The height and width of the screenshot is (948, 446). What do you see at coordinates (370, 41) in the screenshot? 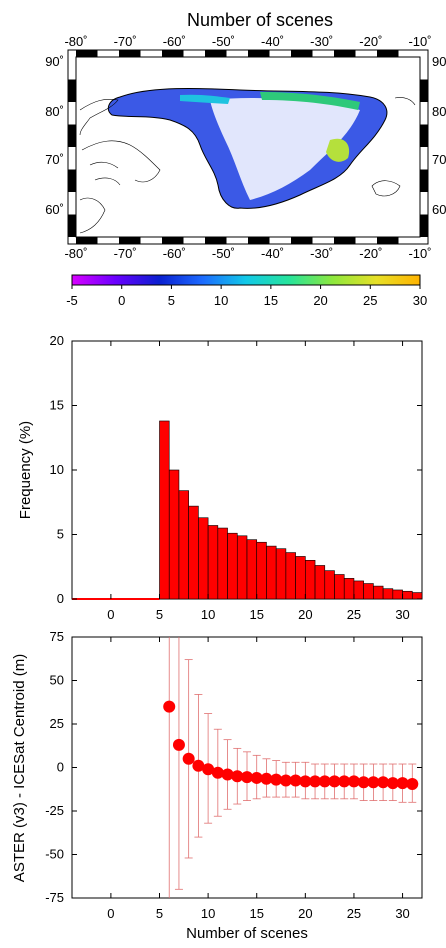
I see `map-lon-tick-label: -20˚` at bounding box center [370, 41].